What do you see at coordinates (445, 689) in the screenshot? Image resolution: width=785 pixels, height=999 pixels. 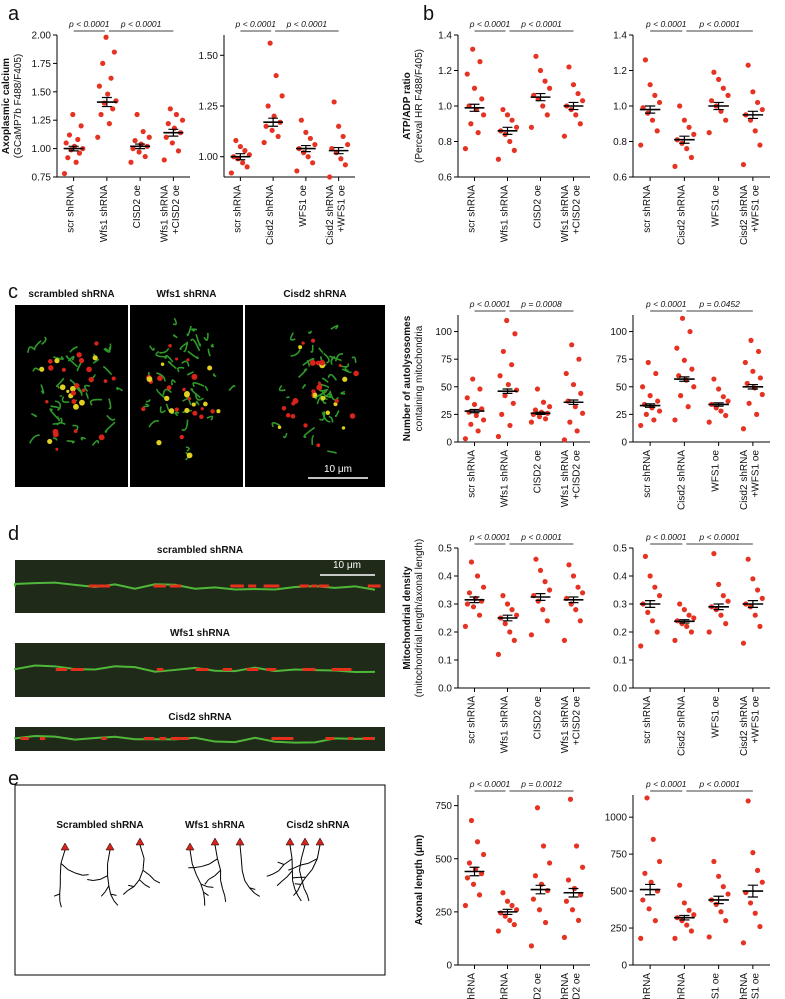 I see `y-tick-label: 0.0` at bounding box center [445, 689].